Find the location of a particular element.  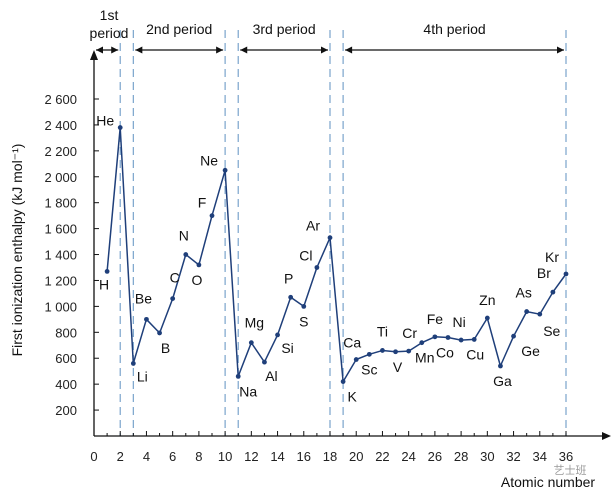

element-label-f: F is located at coordinates (202, 203).